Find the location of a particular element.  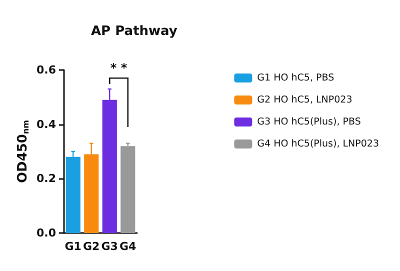

y-tick-label: 0.2 is located at coordinates (46, 179).